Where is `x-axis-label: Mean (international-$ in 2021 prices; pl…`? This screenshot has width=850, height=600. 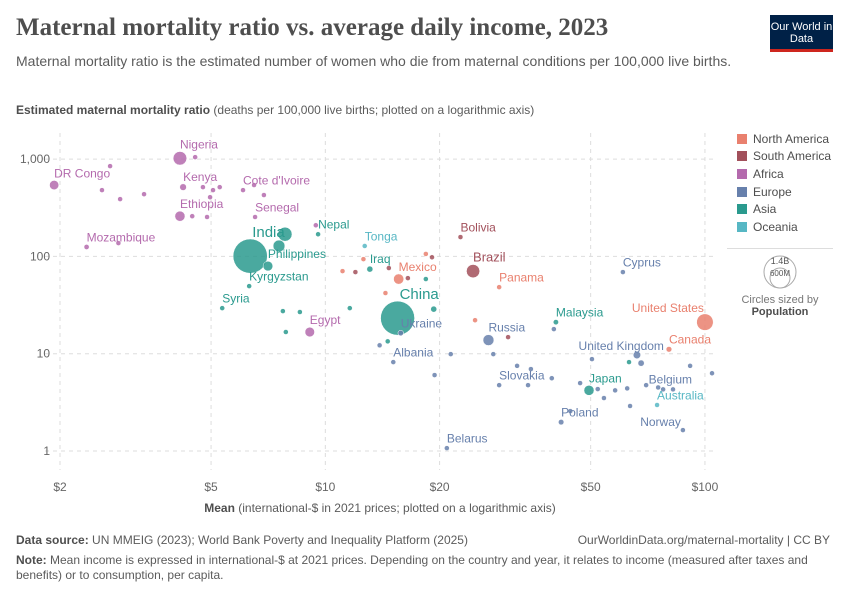
x-axis-label: Mean (international-$ in 2021 prices; pl… is located at coordinates (380, 508).